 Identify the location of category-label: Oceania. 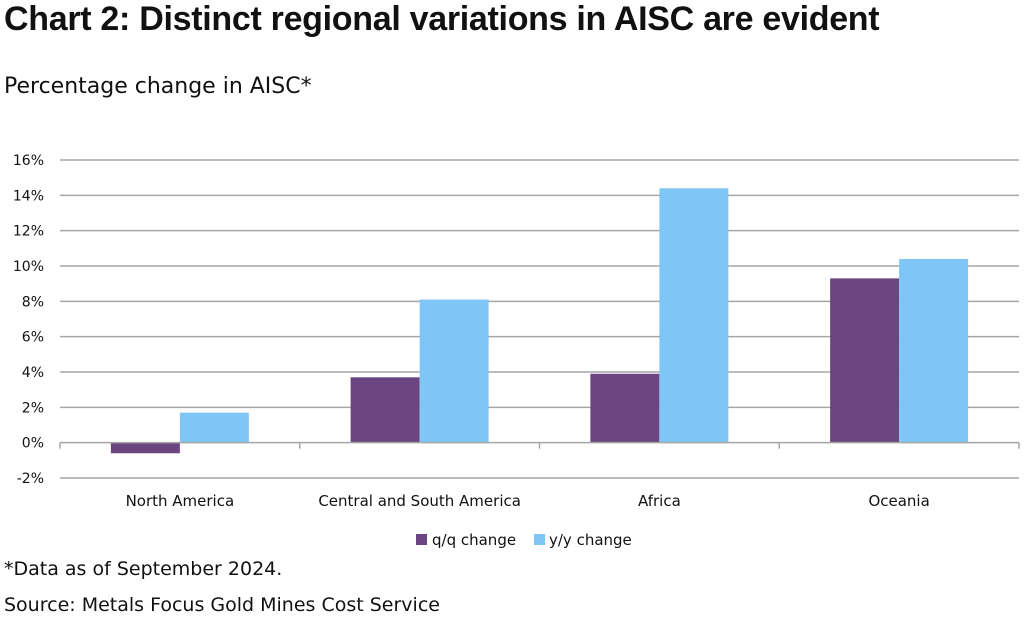
(898, 501).